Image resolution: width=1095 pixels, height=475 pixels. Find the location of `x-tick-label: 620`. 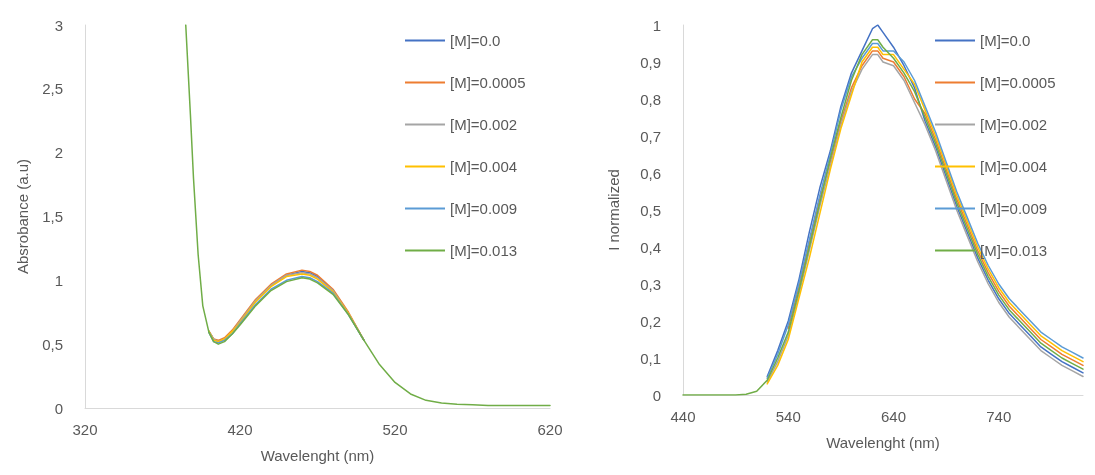

x-tick-label: 620 is located at coordinates (550, 429).